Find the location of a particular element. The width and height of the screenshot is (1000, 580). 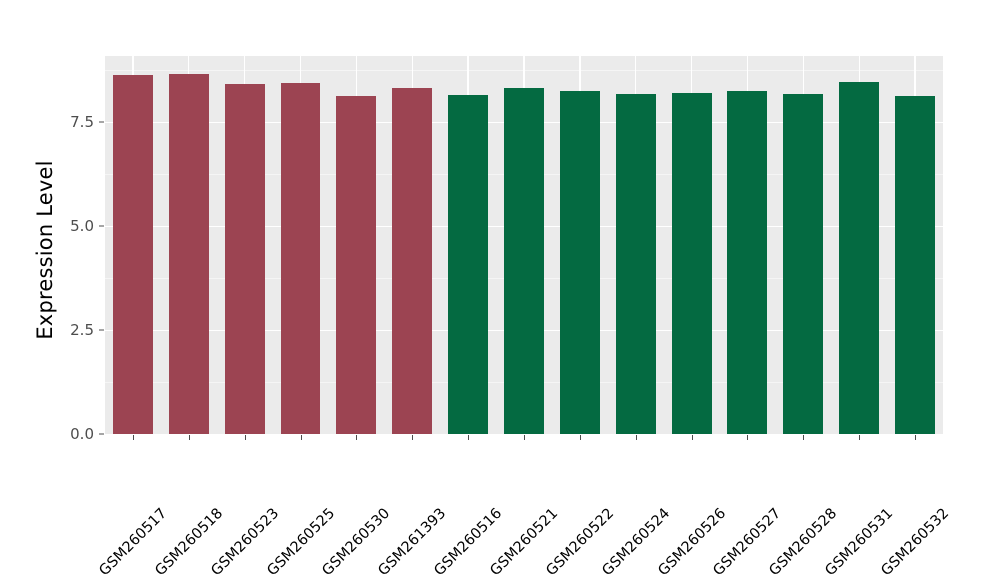

y-axis-tick-label: 5.0 is located at coordinates (82, 225).